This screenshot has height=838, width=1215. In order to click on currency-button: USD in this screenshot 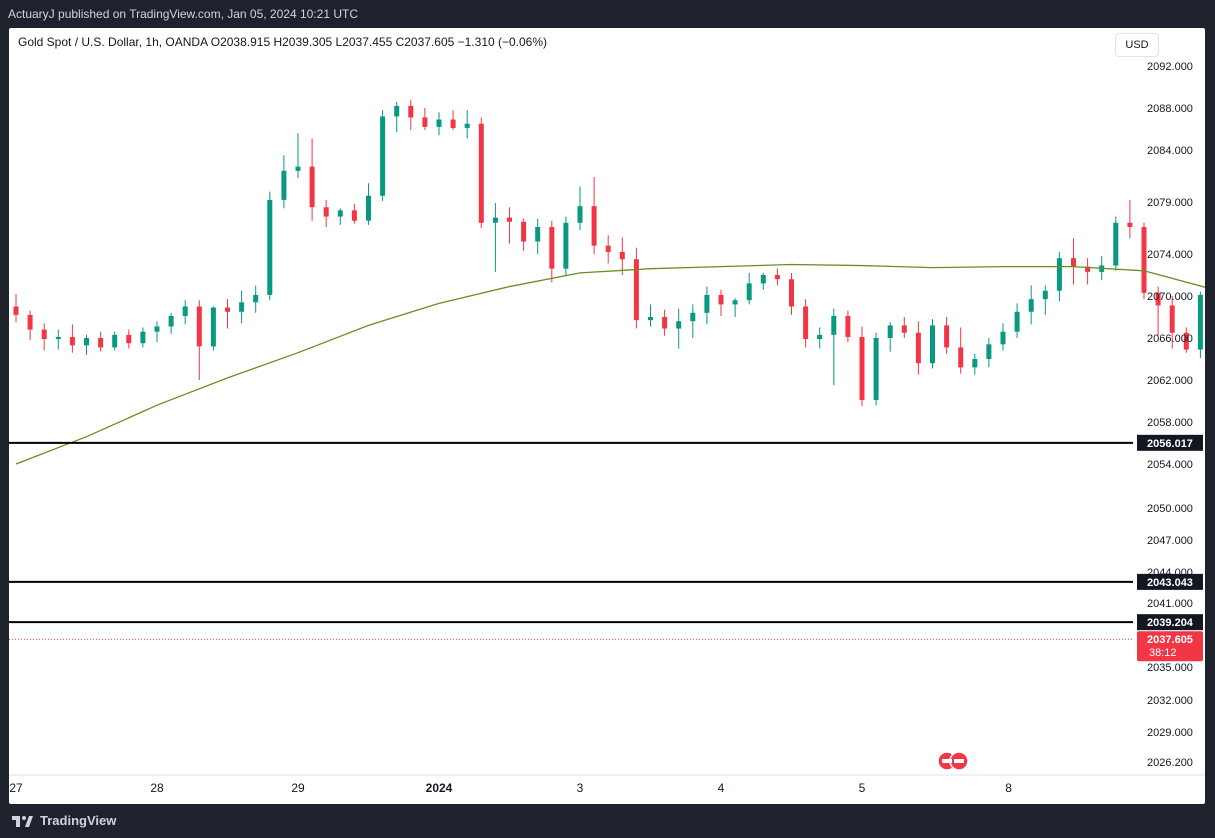, I will do `click(1137, 45)`.